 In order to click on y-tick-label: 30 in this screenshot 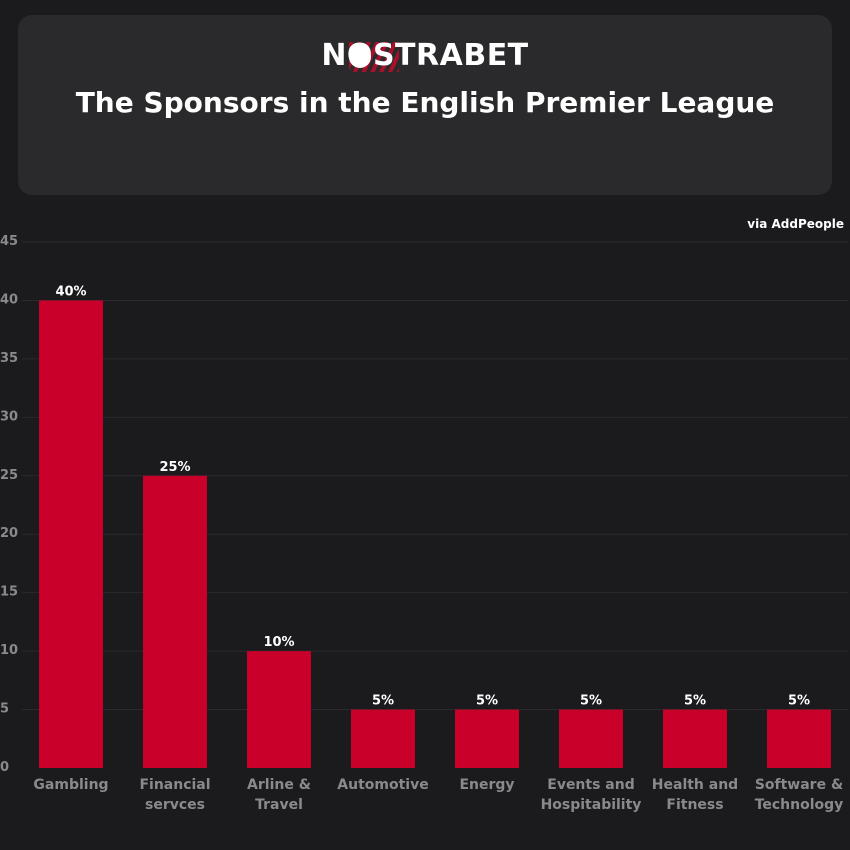, I will do `click(9, 416)`.